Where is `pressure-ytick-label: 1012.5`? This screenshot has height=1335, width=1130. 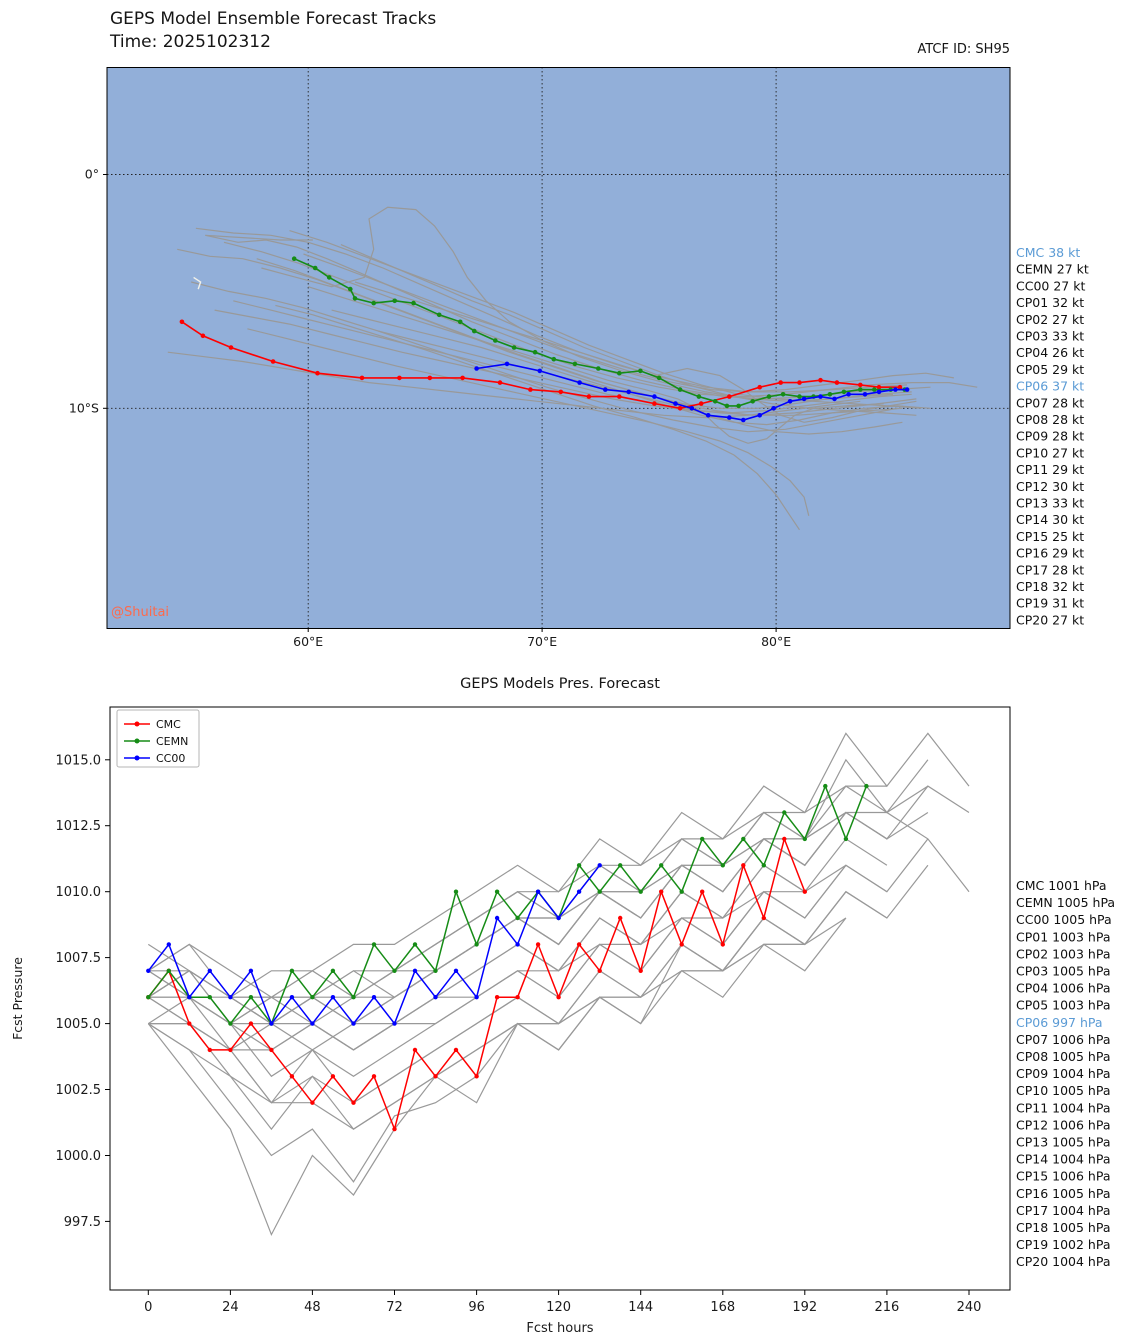 pressure-ytick-label: 1012.5 is located at coordinates (79, 826).